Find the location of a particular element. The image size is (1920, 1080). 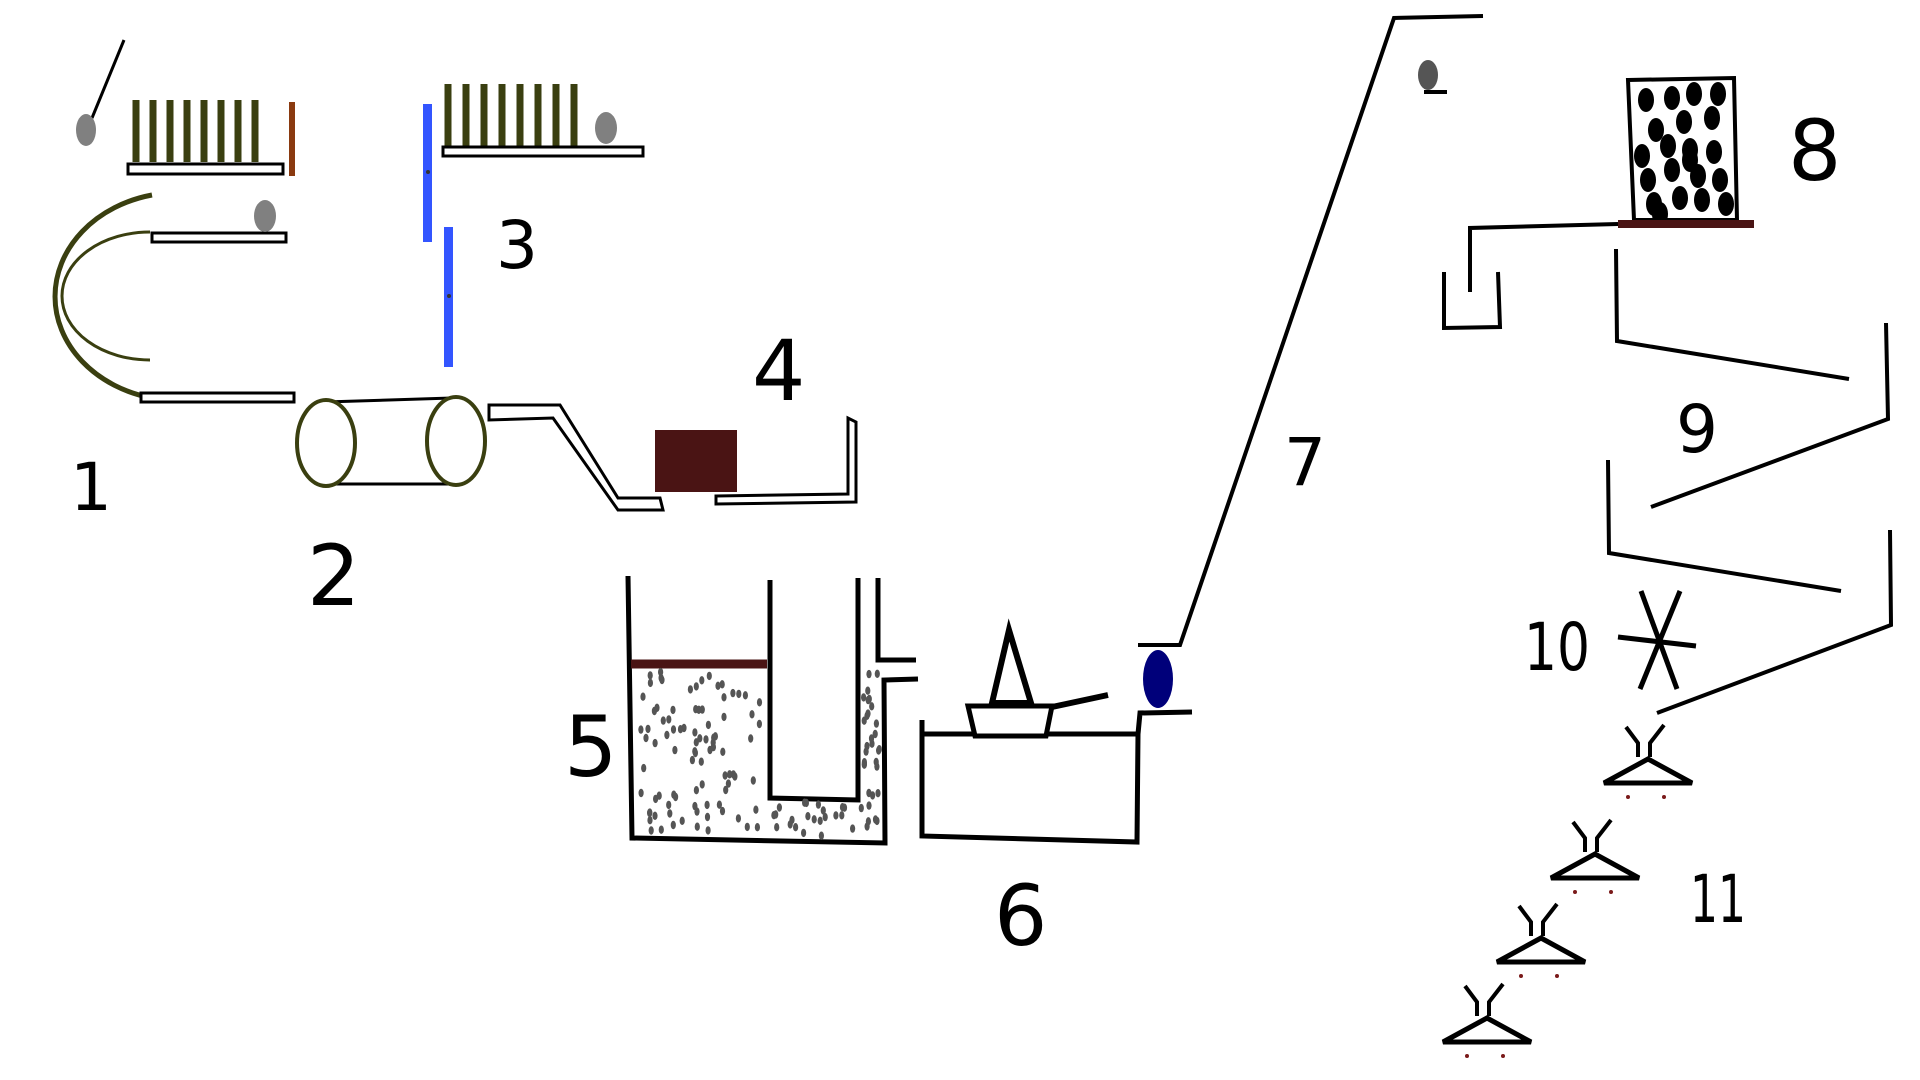

pellets is located at coordinates (1684, 154).